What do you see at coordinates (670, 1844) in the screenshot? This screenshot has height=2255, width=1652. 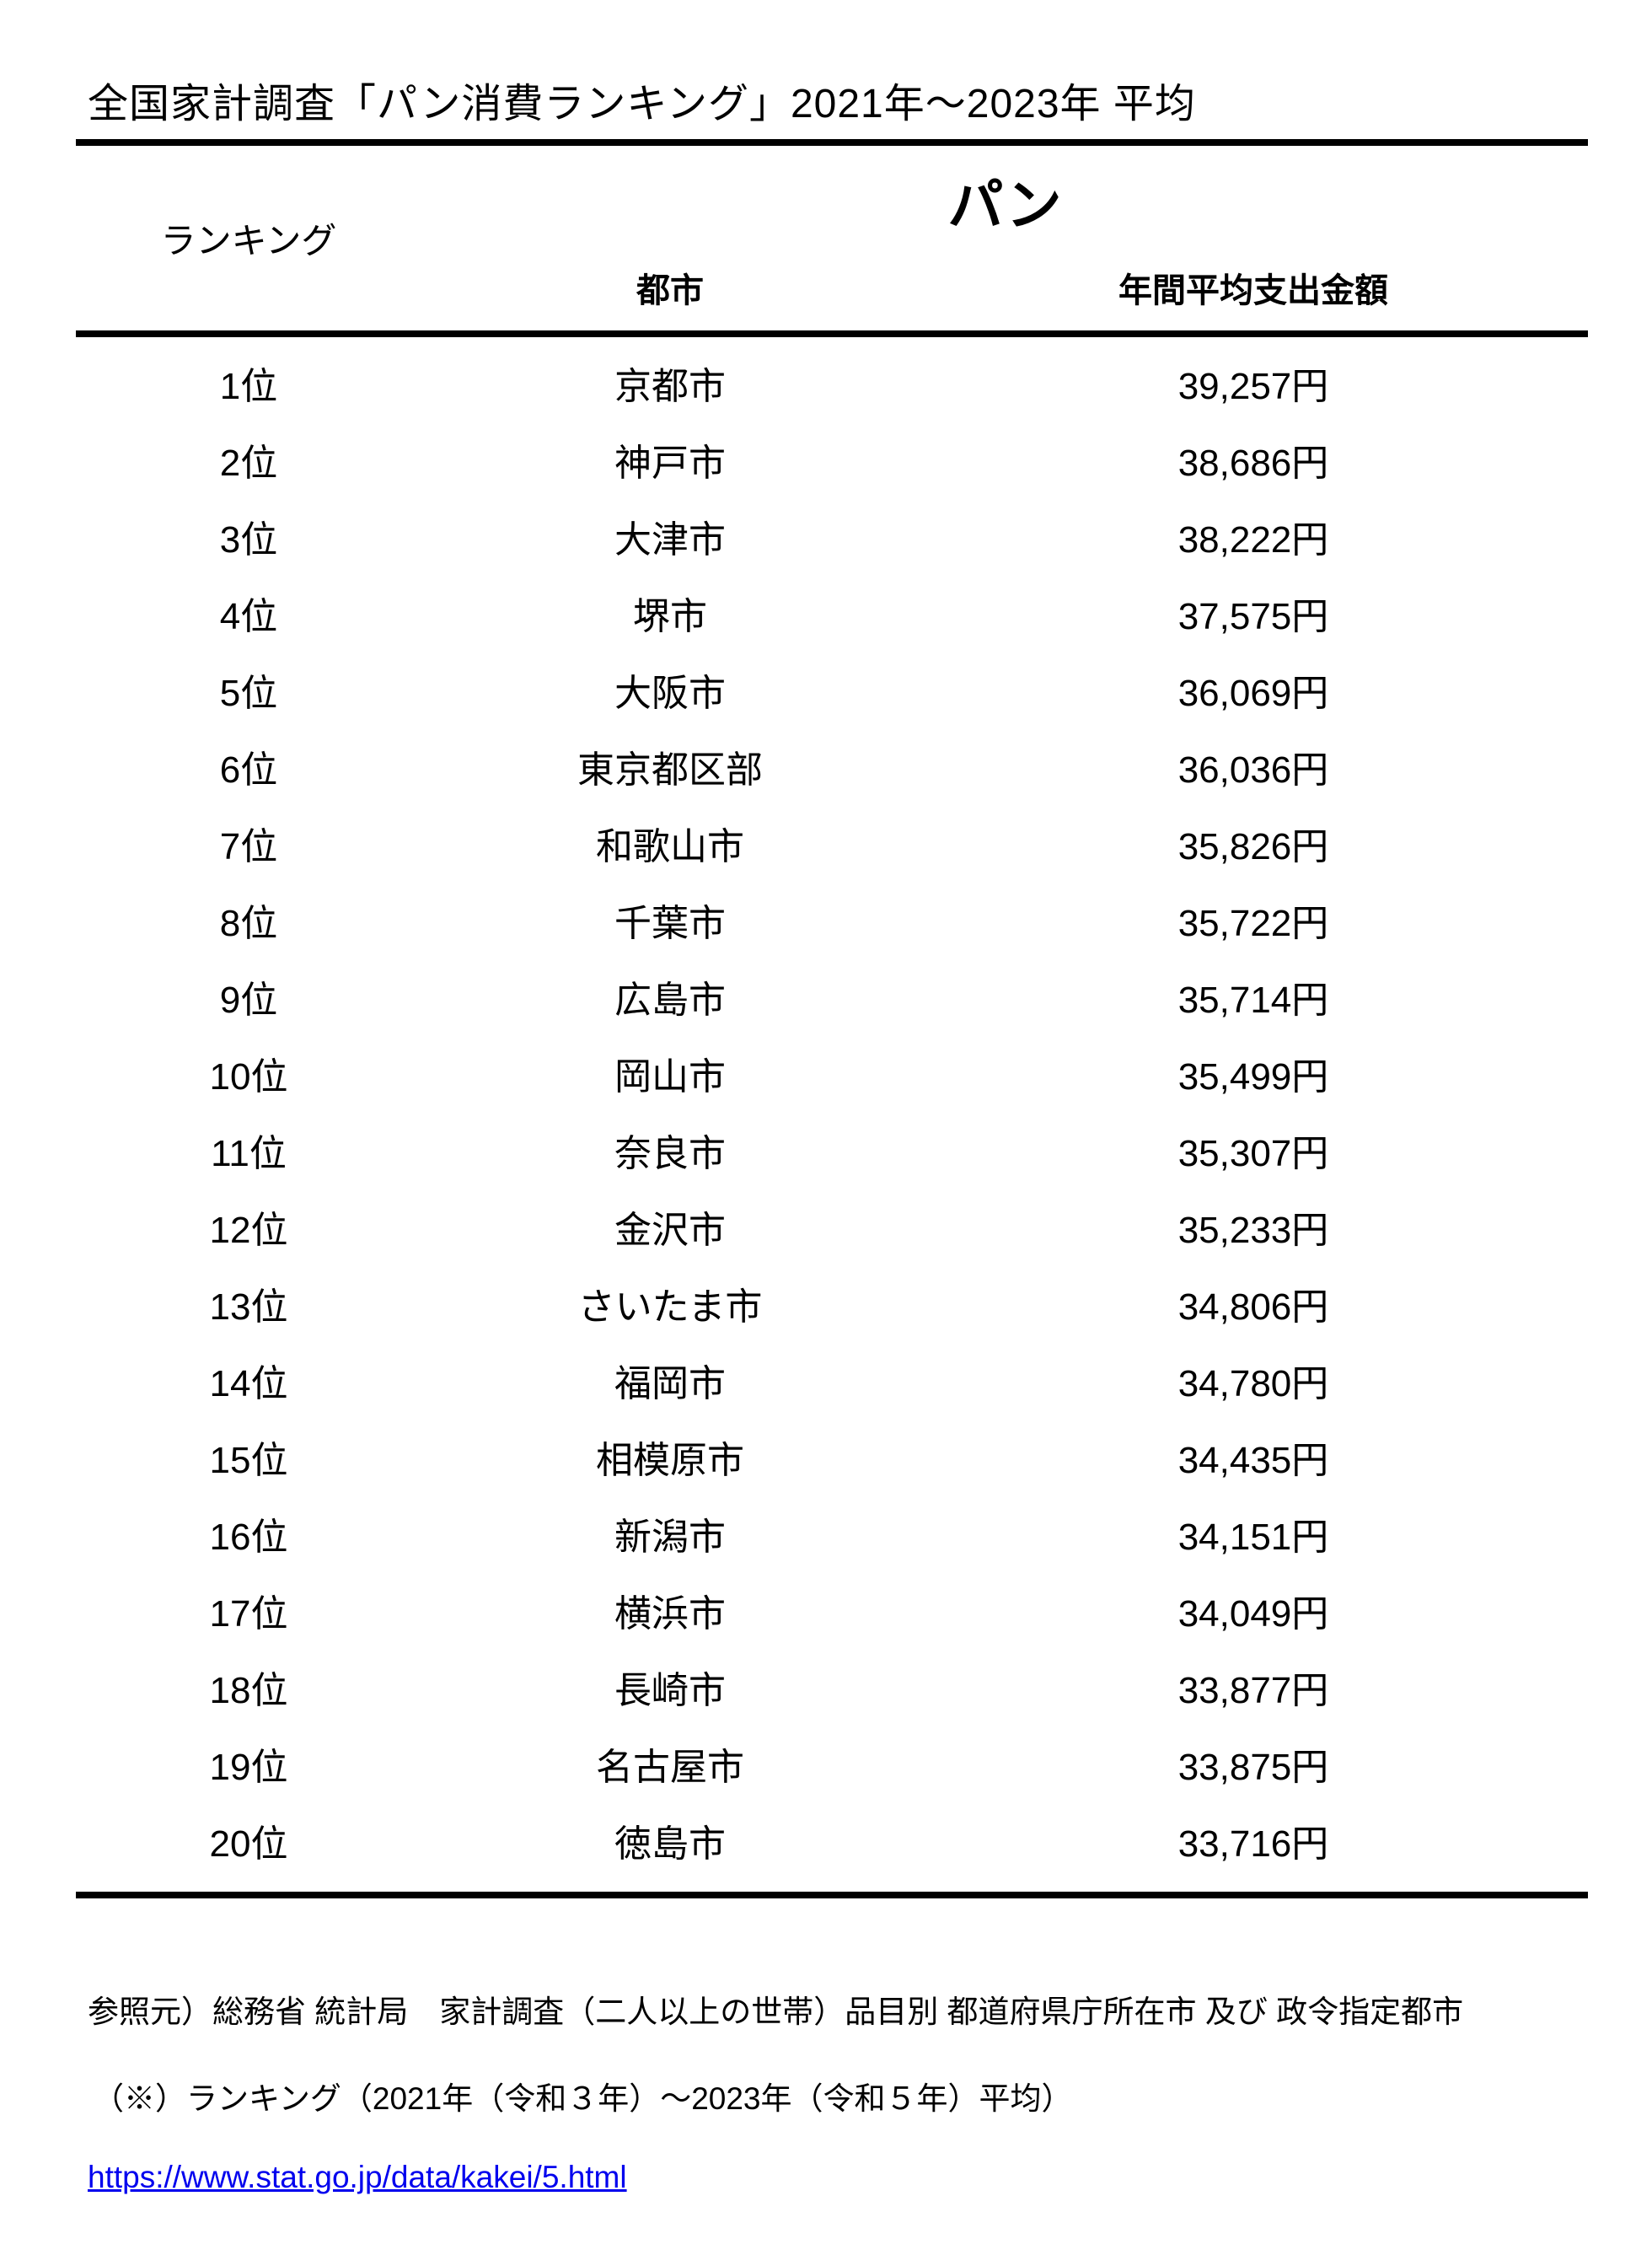 I see `city-cell: 徳島市` at bounding box center [670, 1844].